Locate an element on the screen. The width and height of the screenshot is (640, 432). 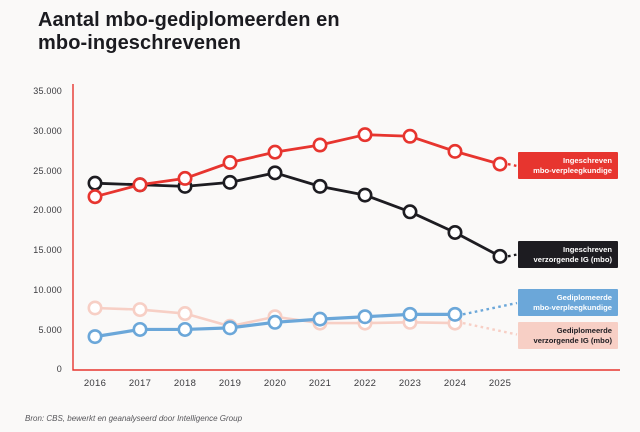
legend-ingeschreven-verzorgende-ig: Ingeschreven verzorgende IG (mbo) is located at coordinates (568, 255).